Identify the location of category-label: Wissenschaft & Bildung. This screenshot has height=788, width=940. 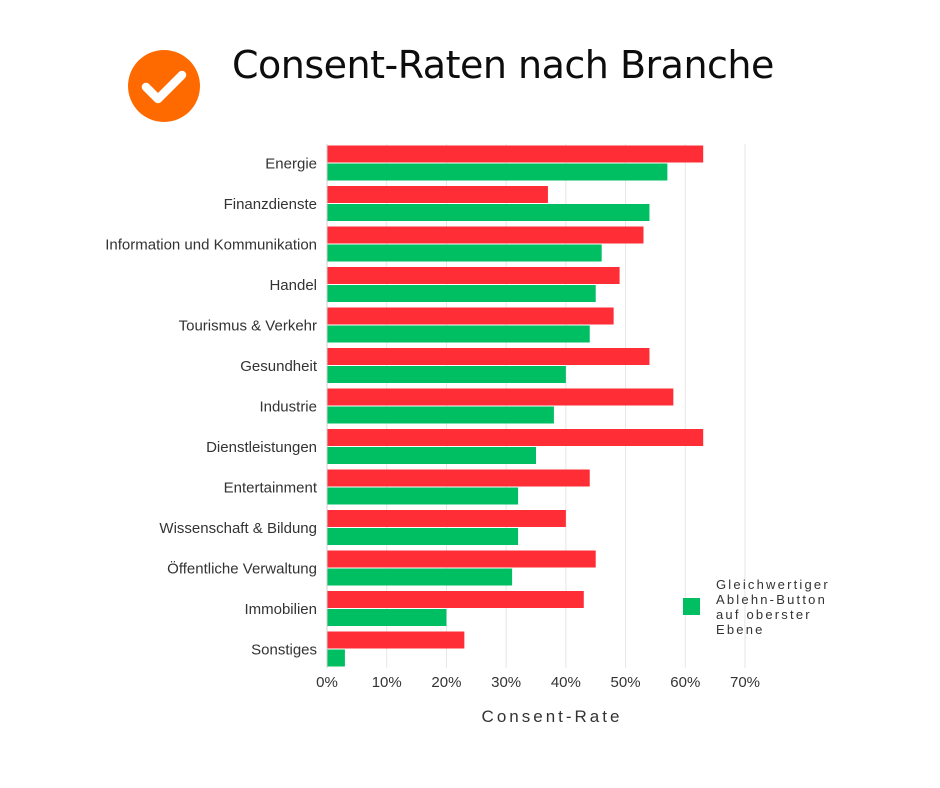
(238, 528).